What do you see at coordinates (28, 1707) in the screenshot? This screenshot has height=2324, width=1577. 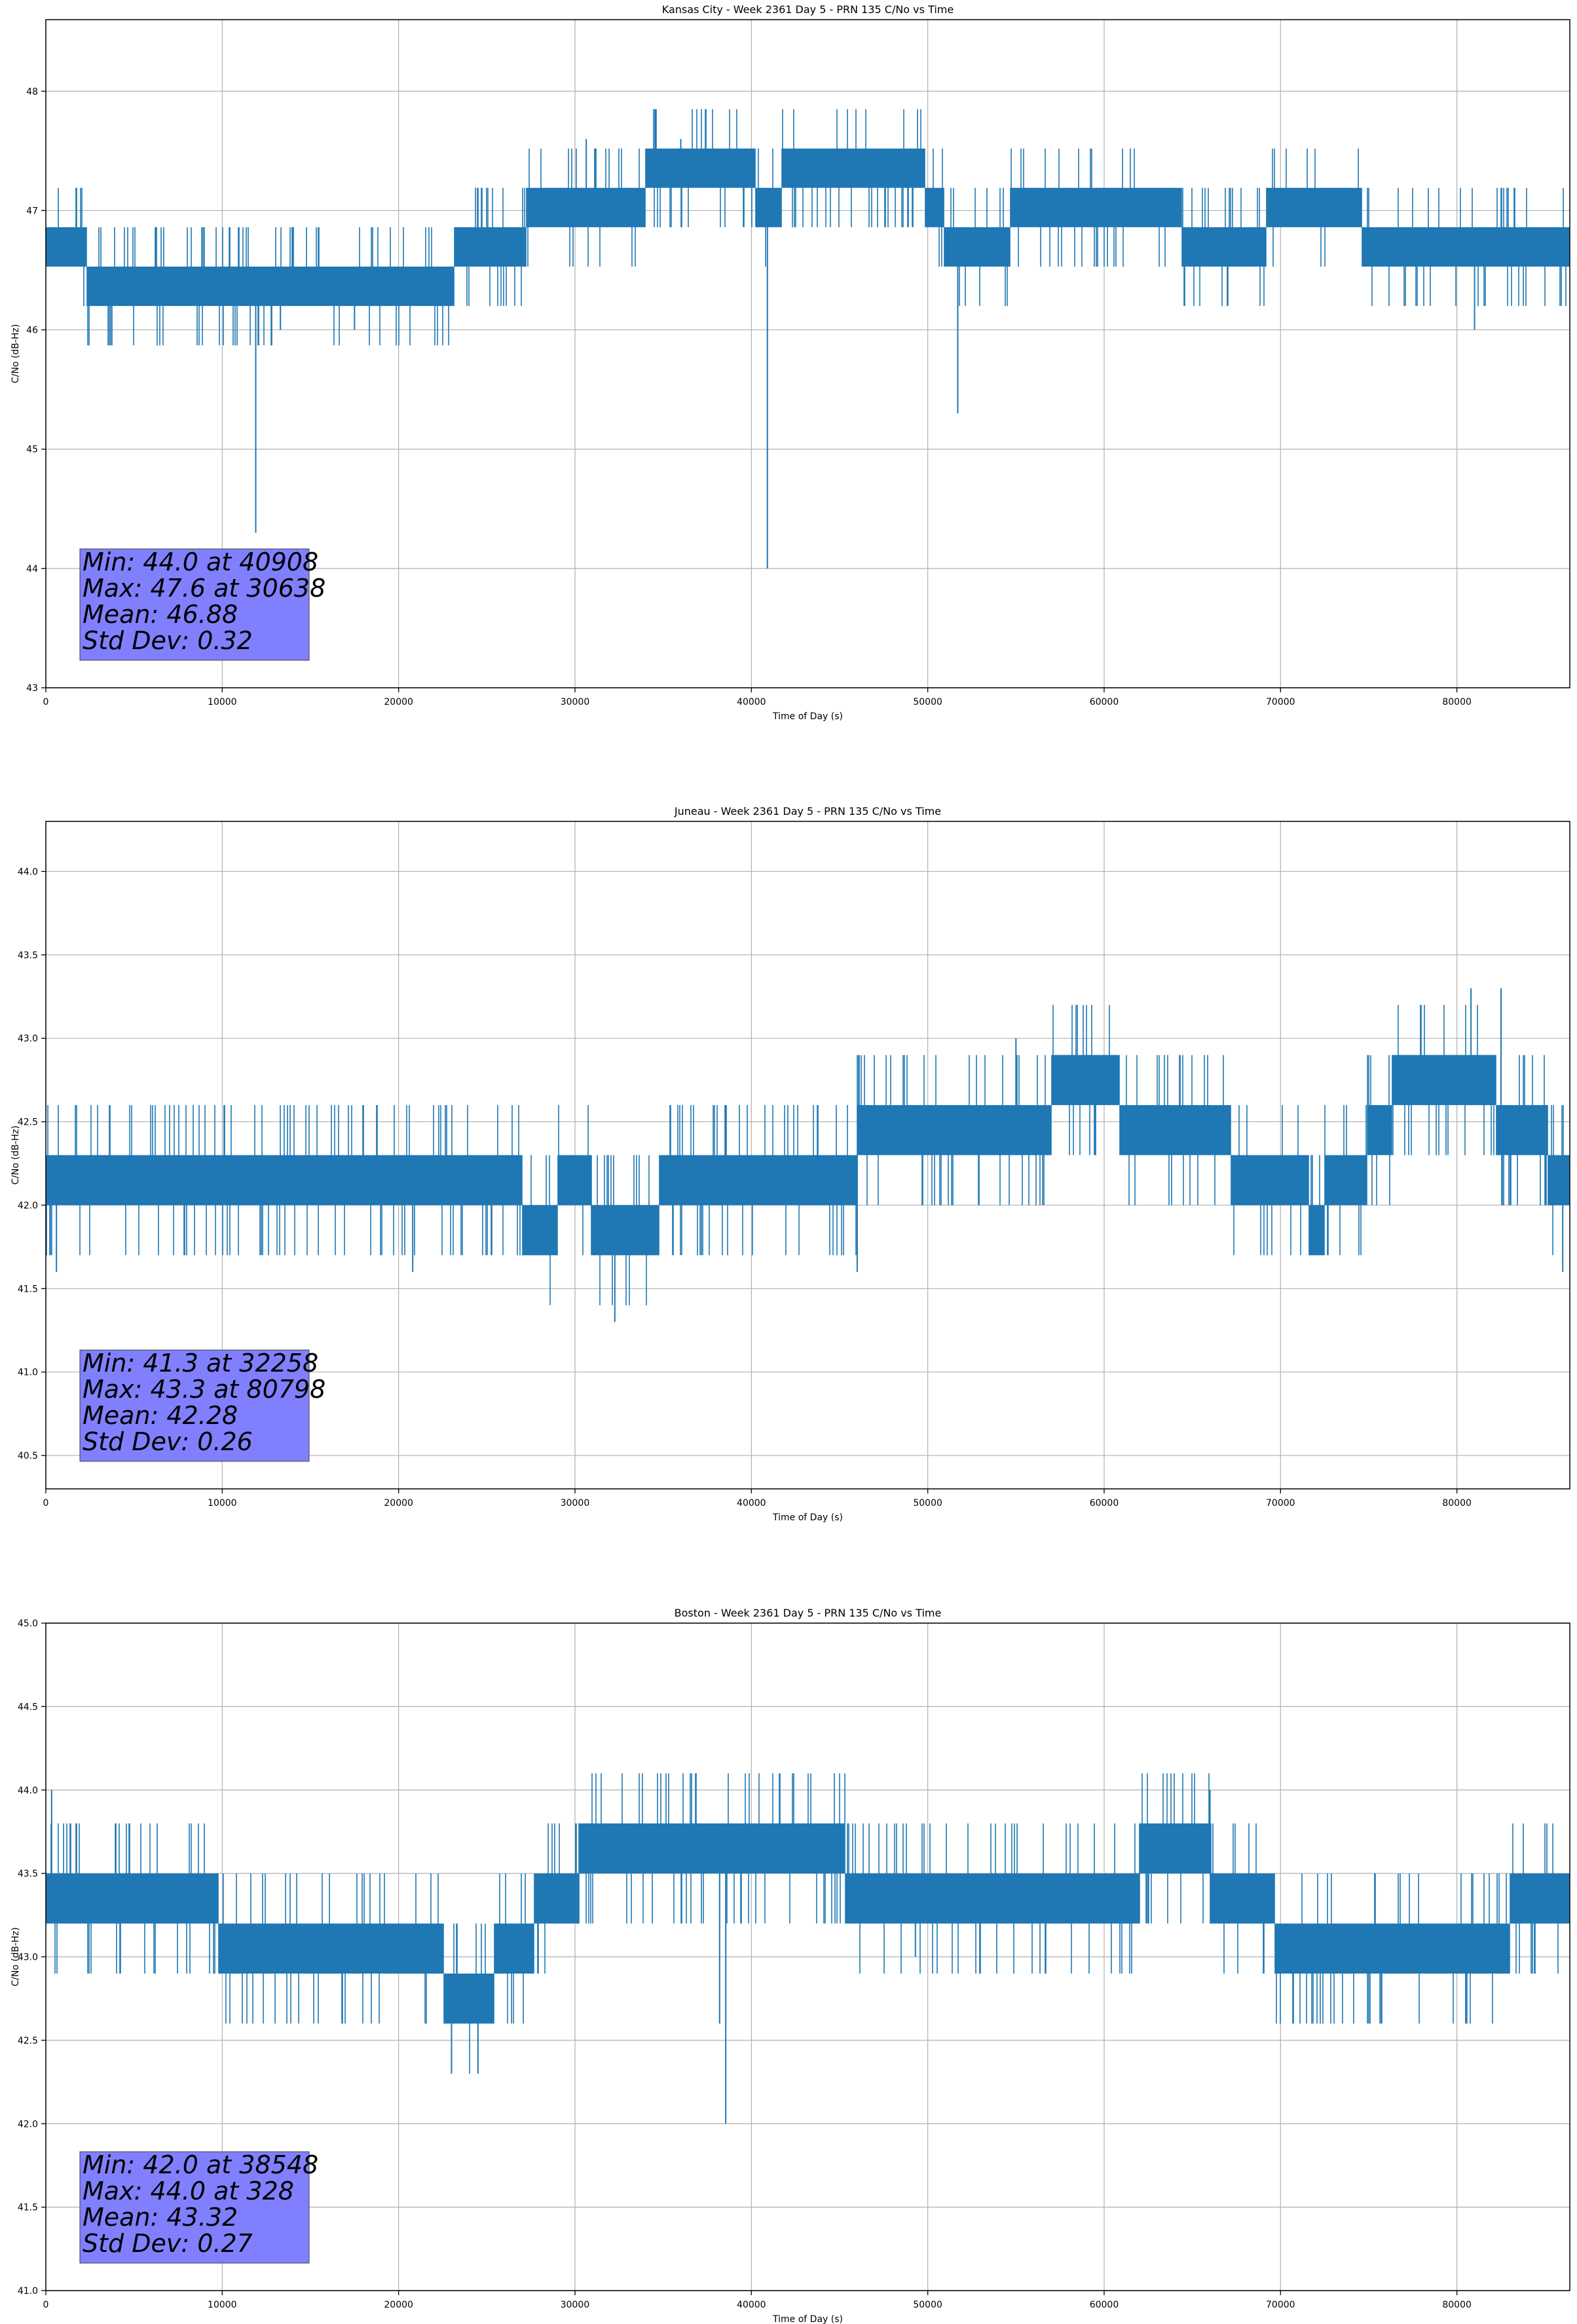 I see `y-tick-label: 44.5` at bounding box center [28, 1707].